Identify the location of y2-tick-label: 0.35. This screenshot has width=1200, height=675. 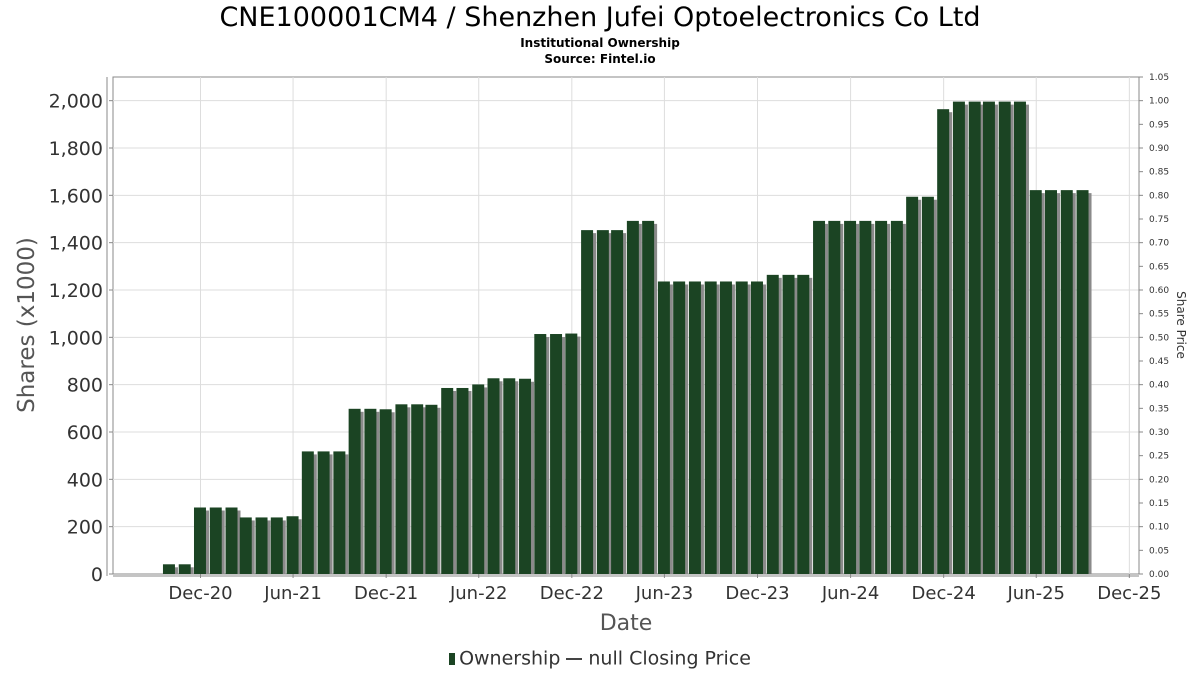
(1159, 409).